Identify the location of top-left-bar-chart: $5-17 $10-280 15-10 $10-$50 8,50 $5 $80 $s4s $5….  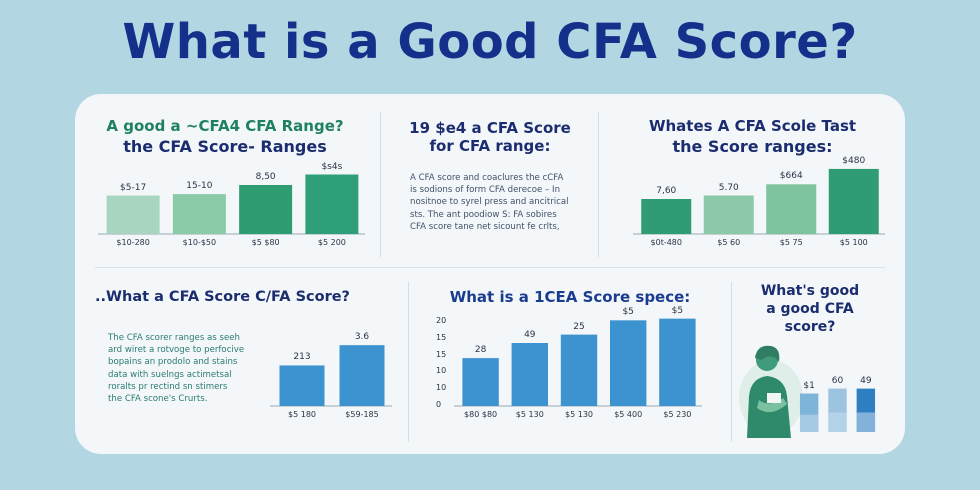
(231, 200).